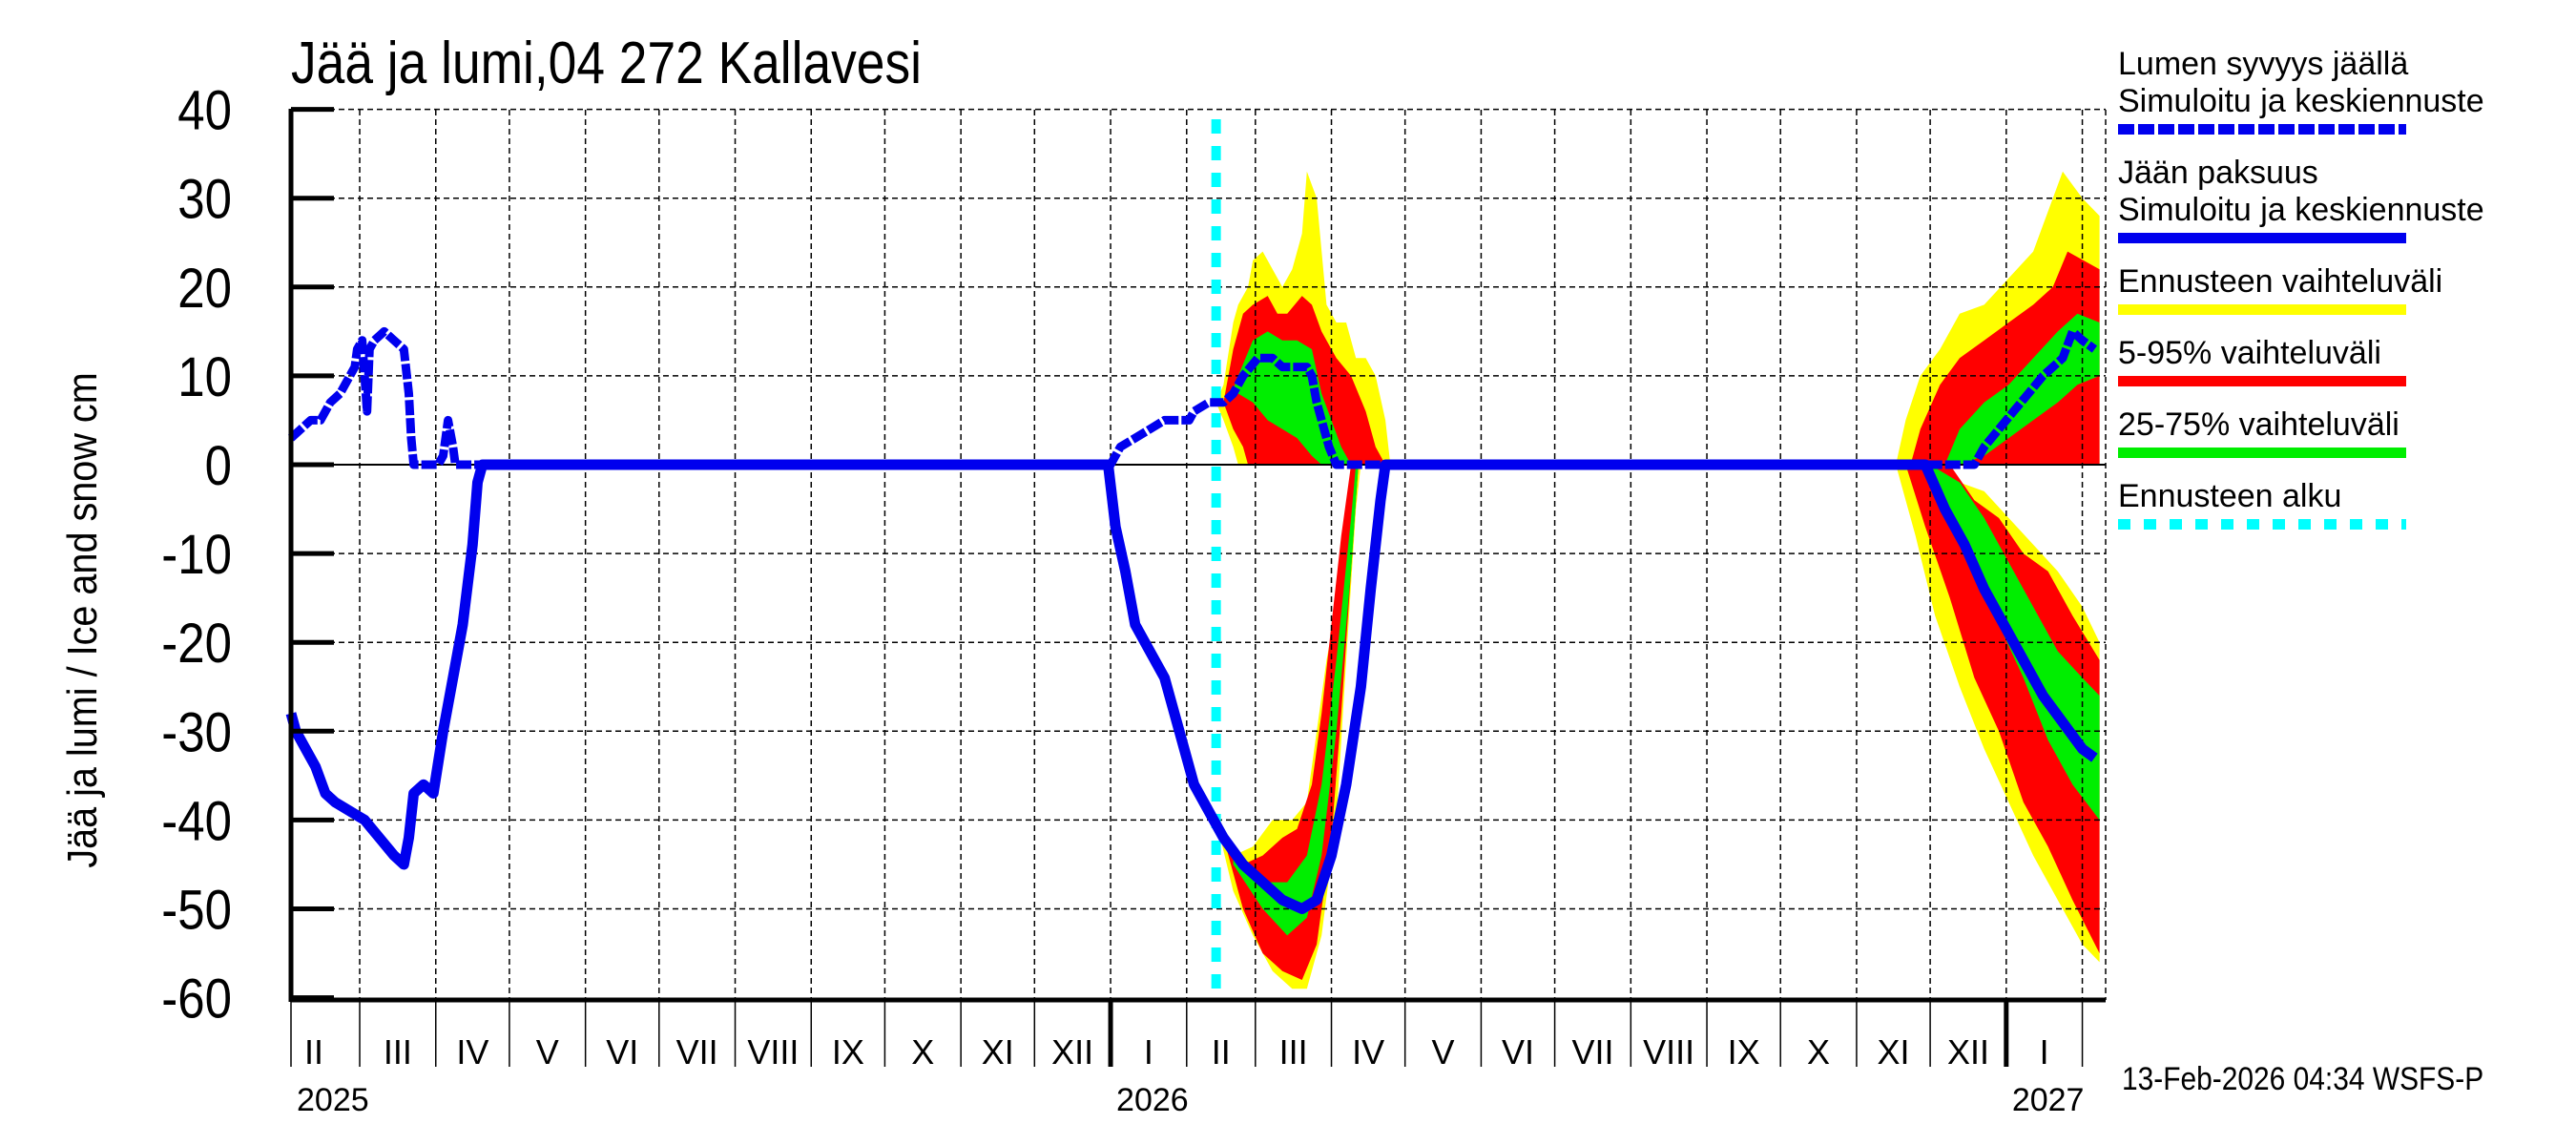  What do you see at coordinates (2048, 1100) in the screenshot?
I see `x-year-label: 2027` at bounding box center [2048, 1100].